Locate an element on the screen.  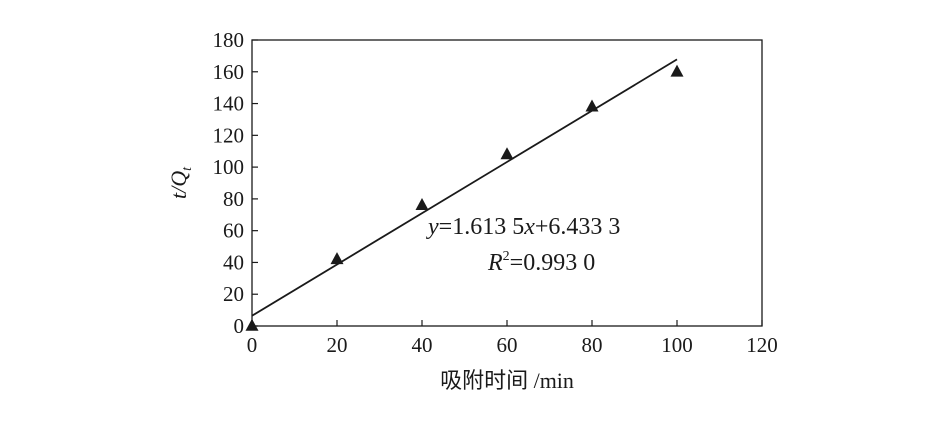
y-axis-ticks is located at coordinates (255, 183).